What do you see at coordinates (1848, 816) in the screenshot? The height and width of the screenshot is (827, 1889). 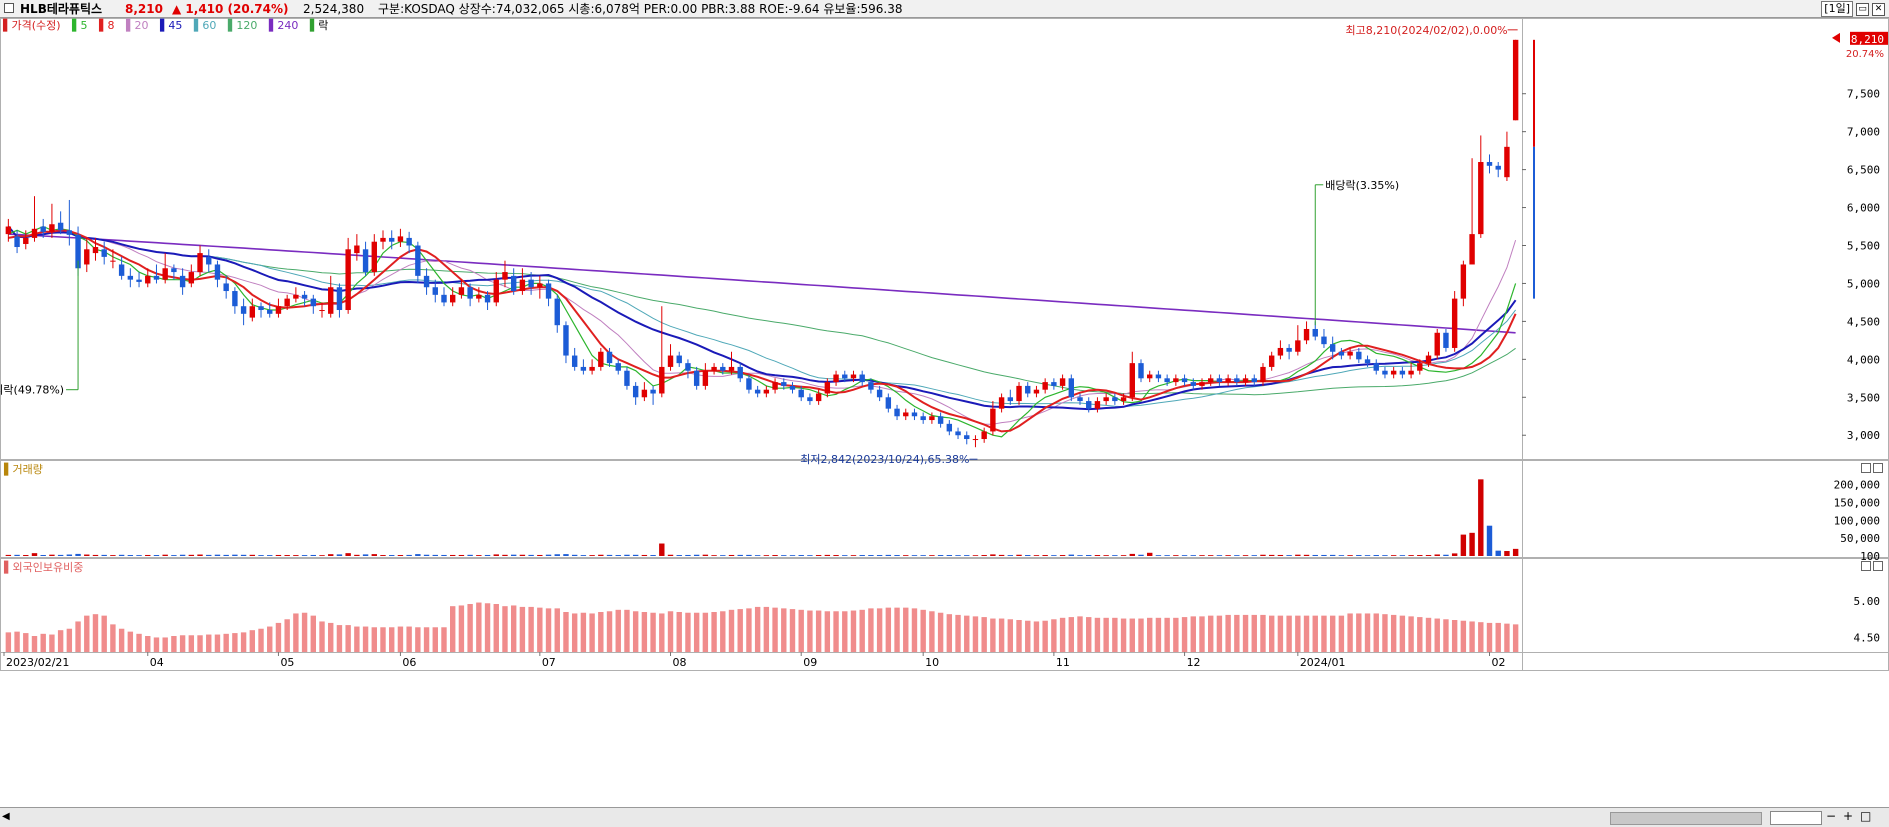 I see `zoom-in-icon: +` at bounding box center [1848, 816].